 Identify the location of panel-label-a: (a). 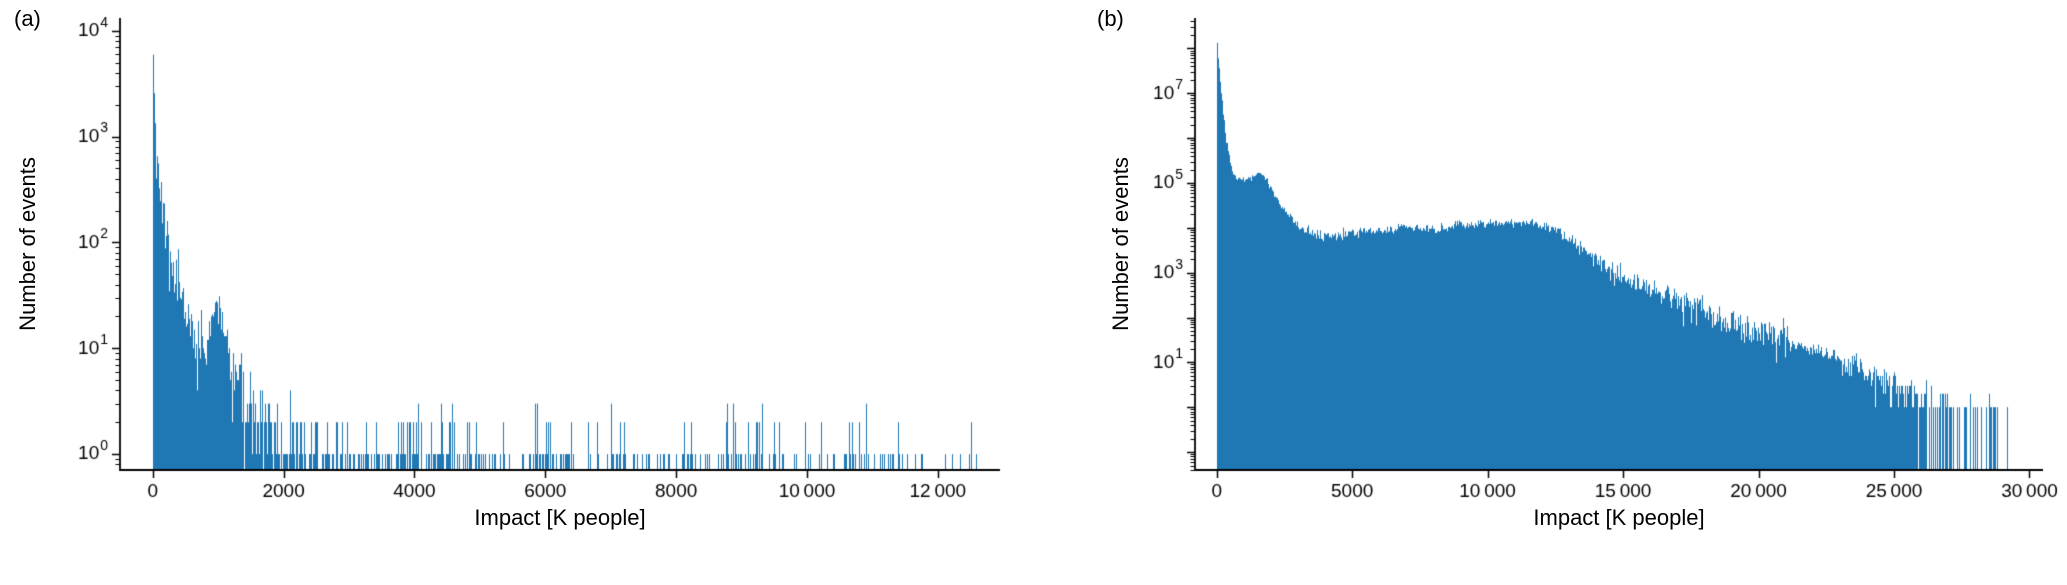
(27, 18).